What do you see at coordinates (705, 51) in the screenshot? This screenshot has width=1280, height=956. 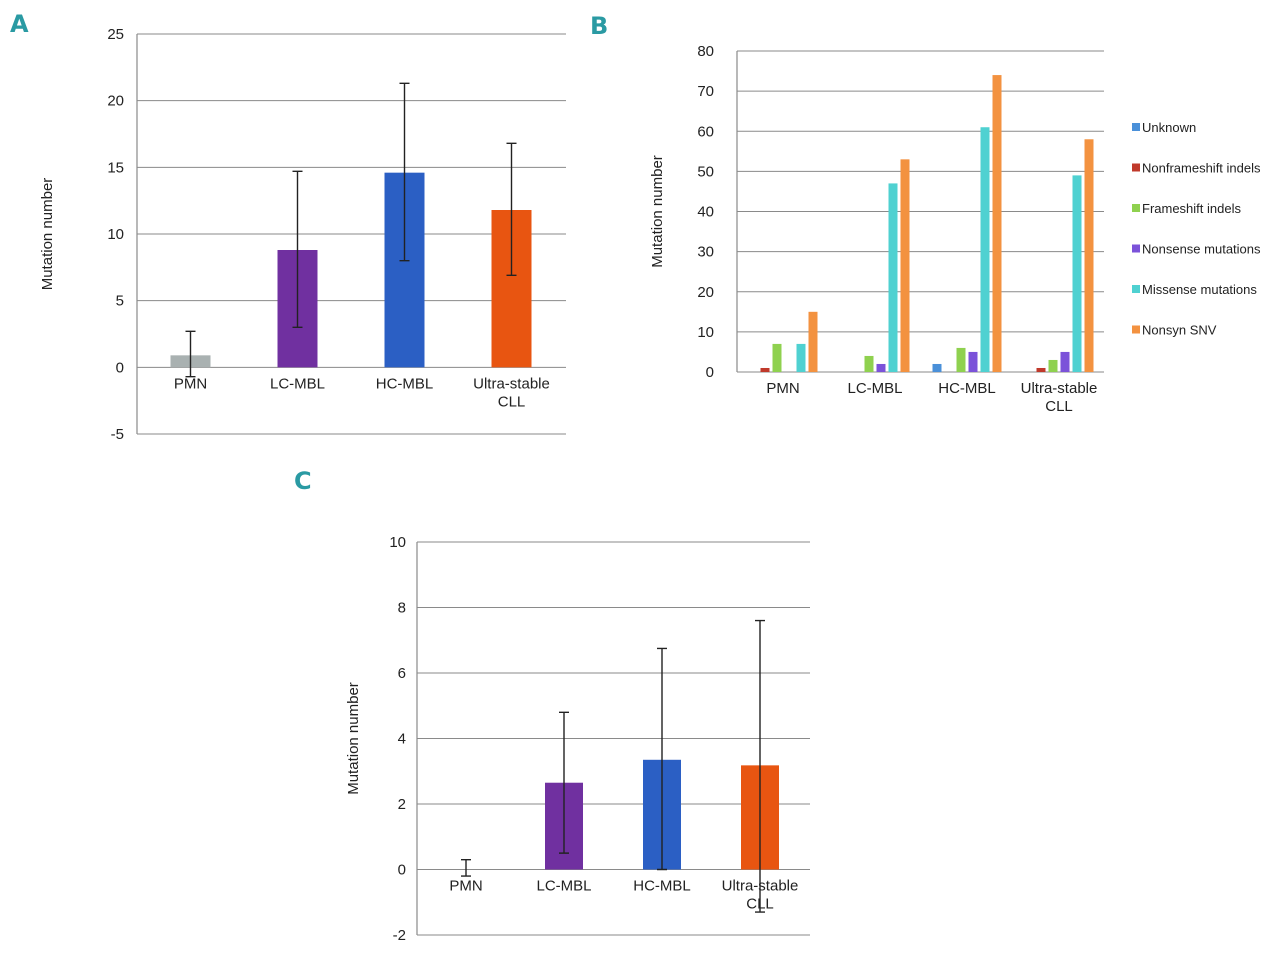 I see `y-tick-label-b: 80` at bounding box center [705, 51].